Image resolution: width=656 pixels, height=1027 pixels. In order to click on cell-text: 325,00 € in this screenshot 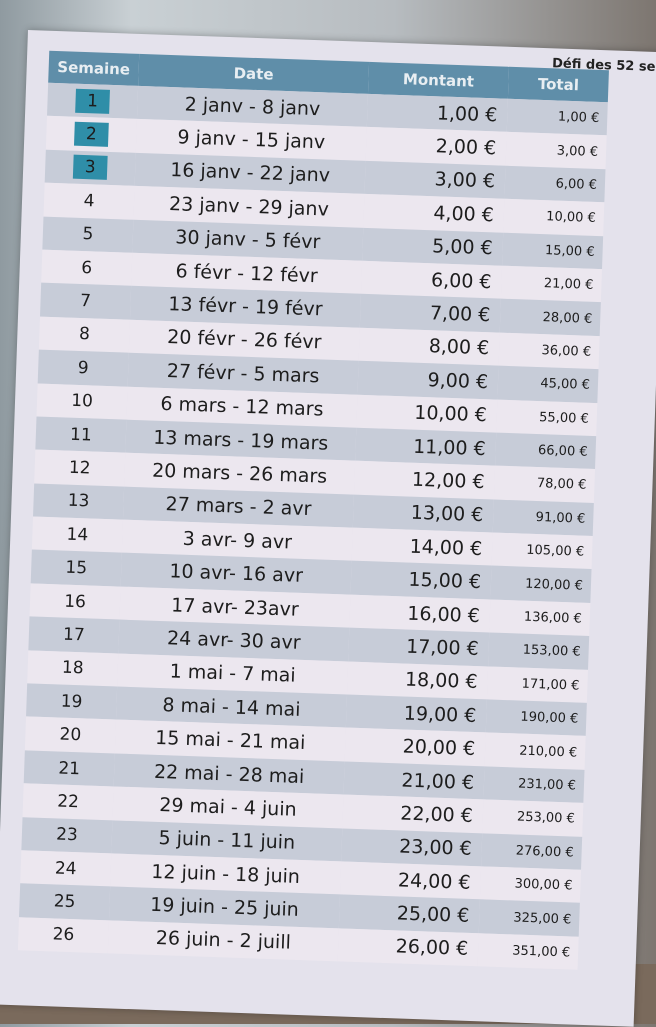, I will do `click(542, 919)`.